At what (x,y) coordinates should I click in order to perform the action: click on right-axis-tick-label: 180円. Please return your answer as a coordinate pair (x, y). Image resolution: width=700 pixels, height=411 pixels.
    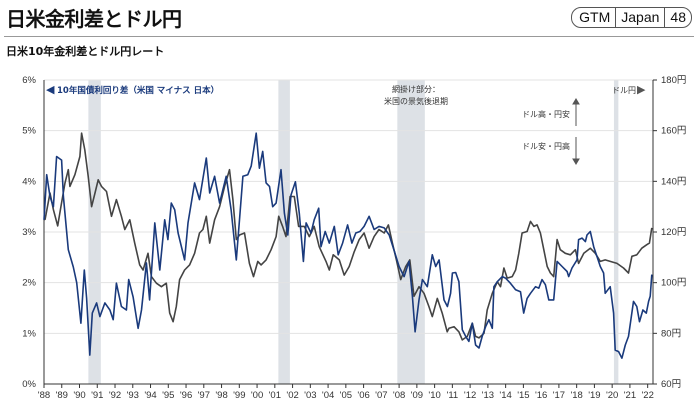
    Looking at the image, I should click on (673, 80).